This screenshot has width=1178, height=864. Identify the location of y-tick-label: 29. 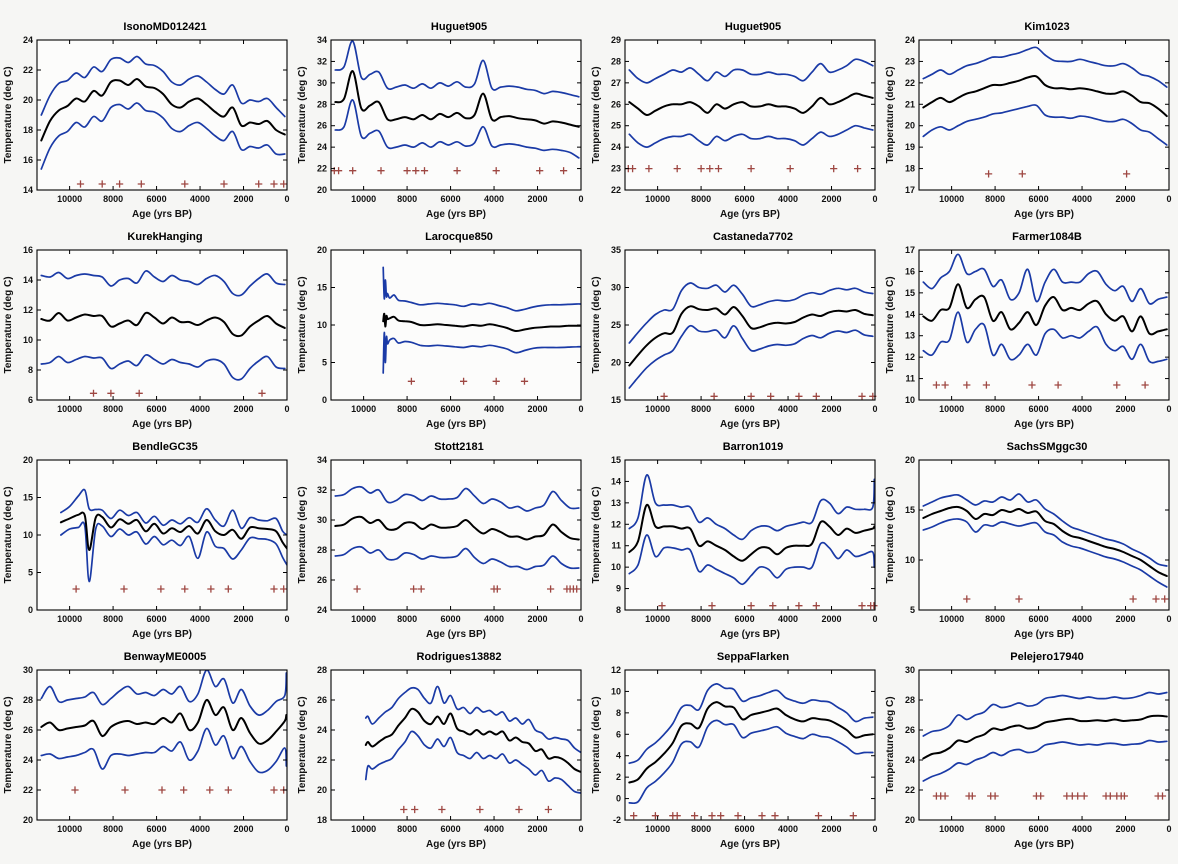
(616, 40).